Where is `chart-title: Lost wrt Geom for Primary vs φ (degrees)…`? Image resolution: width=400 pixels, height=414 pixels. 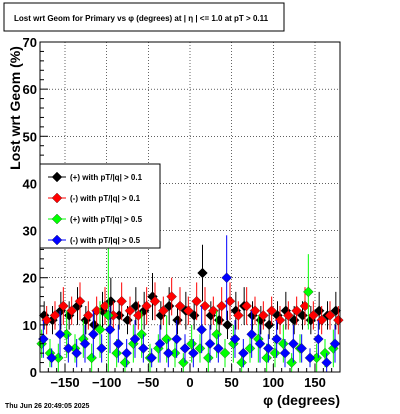
chart-title: Lost wrt Geom for Primary vs φ (degrees)… is located at coordinates (141, 18).